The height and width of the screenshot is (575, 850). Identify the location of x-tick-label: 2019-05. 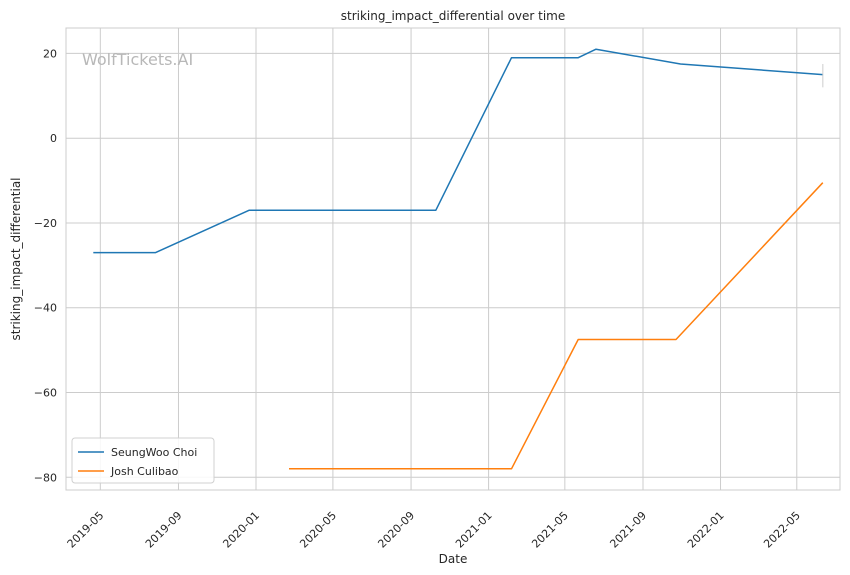
(86, 530).